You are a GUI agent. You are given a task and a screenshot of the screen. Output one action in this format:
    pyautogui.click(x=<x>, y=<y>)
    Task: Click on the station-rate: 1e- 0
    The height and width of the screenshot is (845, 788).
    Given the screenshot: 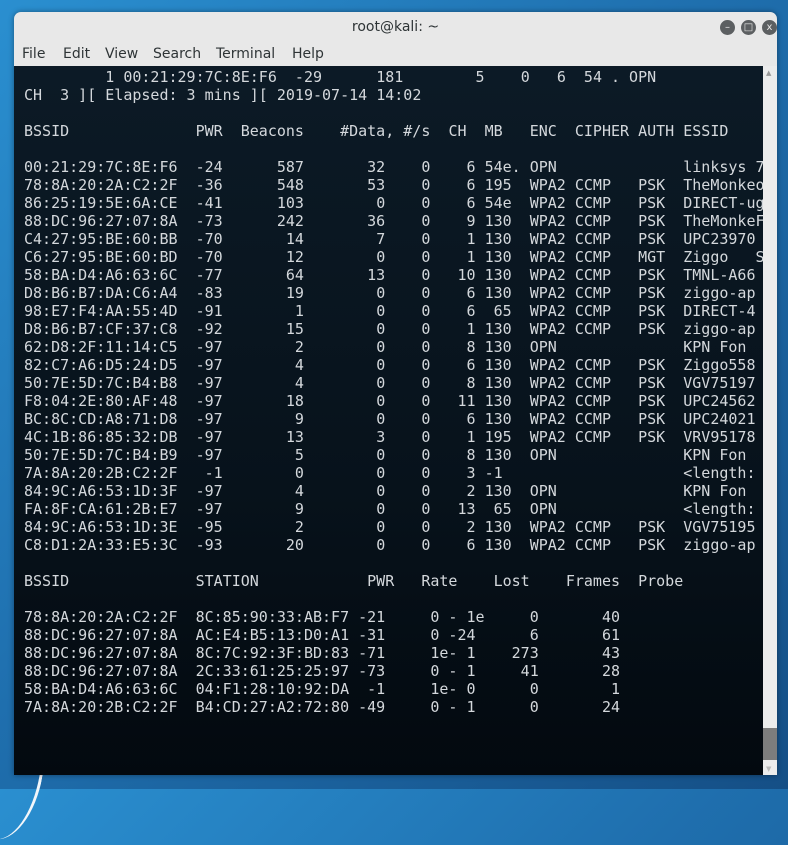 What is the action you would take?
    pyautogui.click(x=453, y=689)
    